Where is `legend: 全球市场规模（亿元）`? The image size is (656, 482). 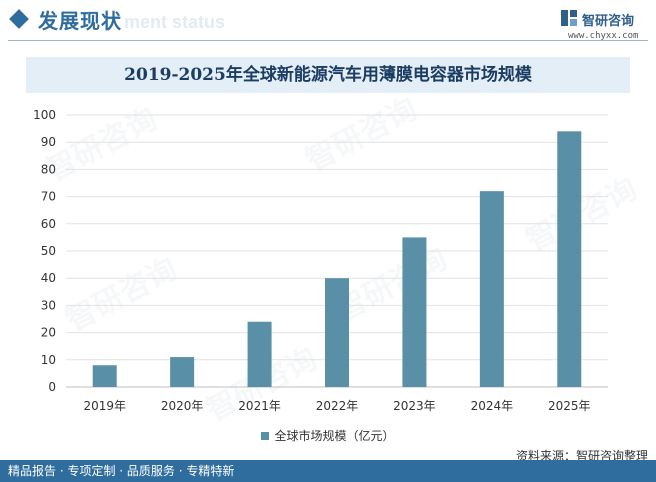 legend: 全球市场规模（亿元） is located at coordinates (328, 435).